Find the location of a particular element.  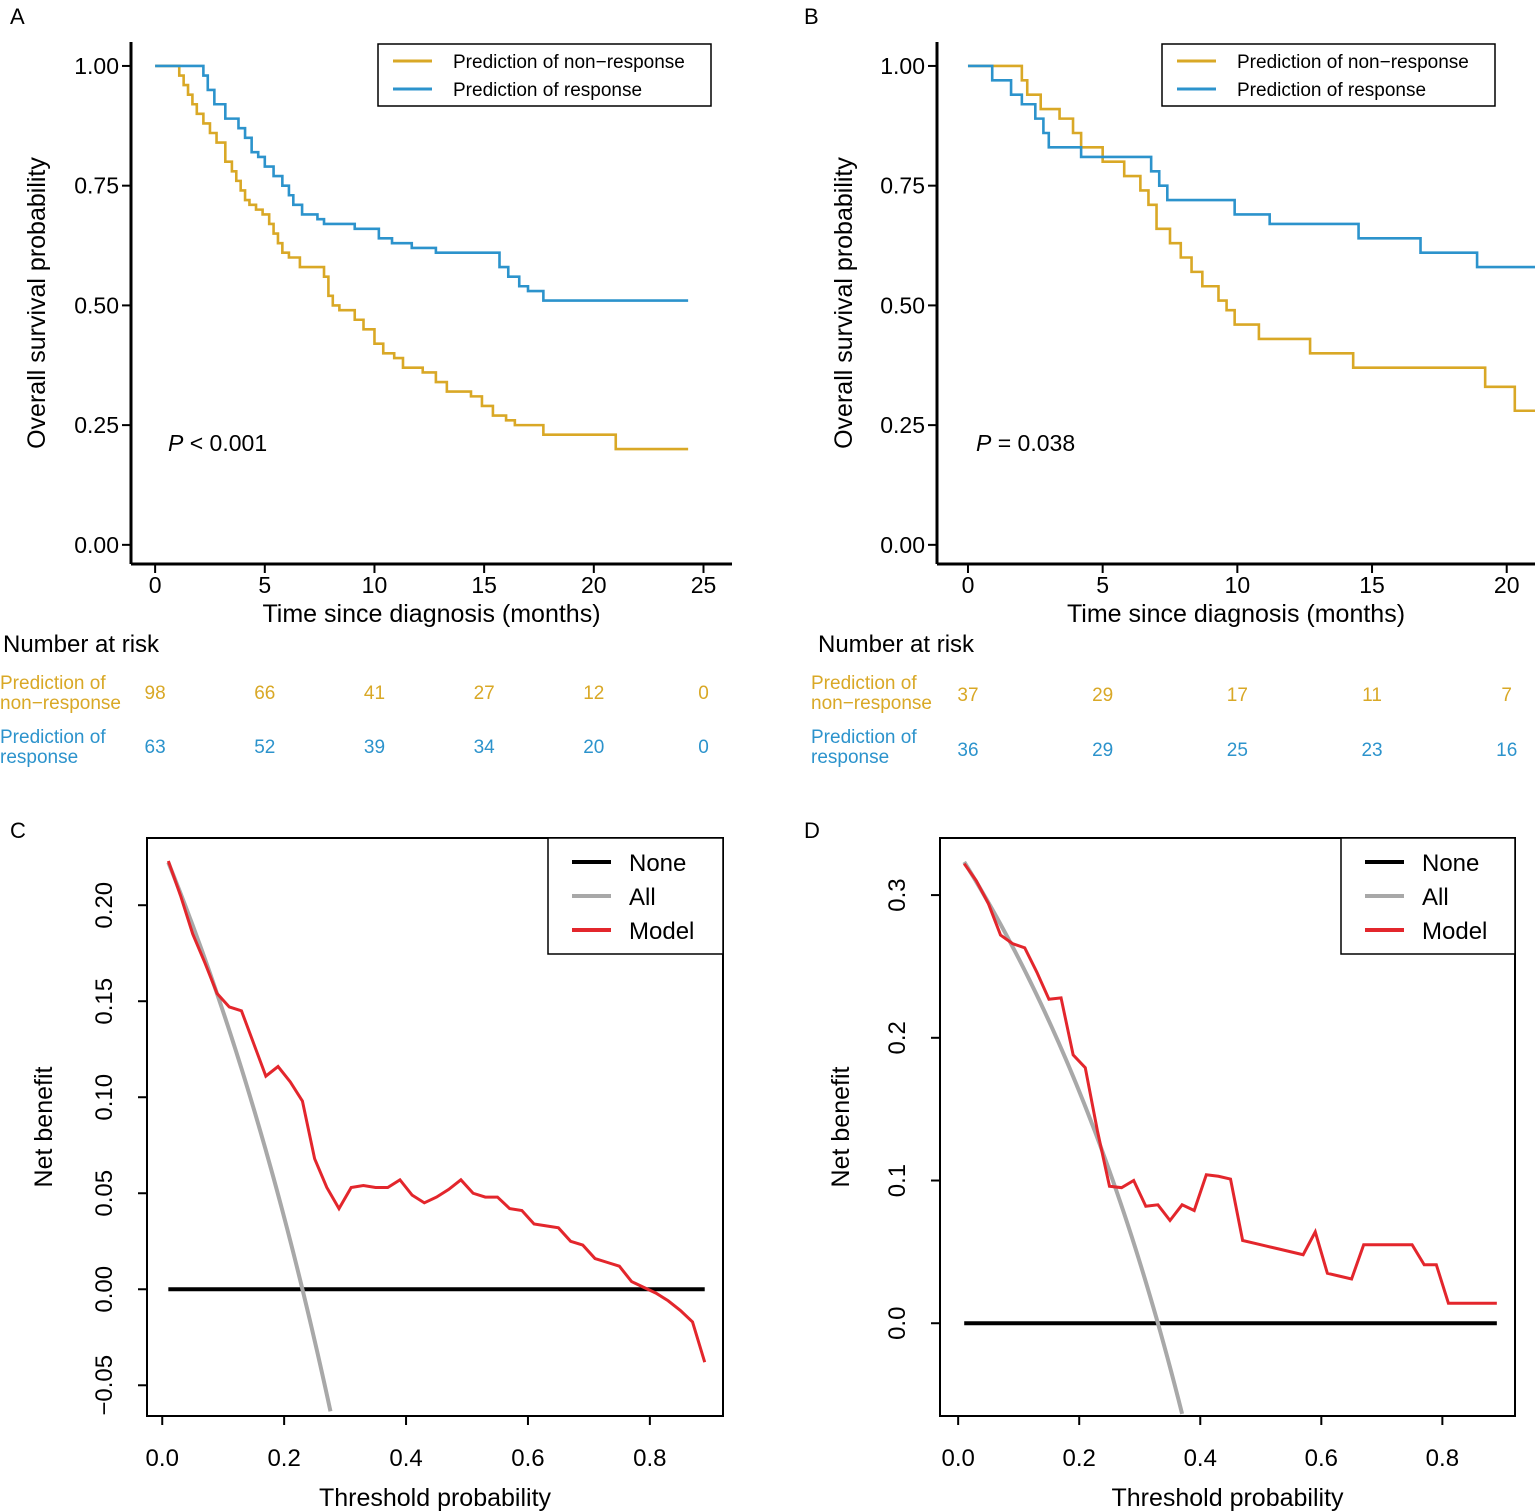

y-tick-label: 0.75 is located at coordinates (902, 186).